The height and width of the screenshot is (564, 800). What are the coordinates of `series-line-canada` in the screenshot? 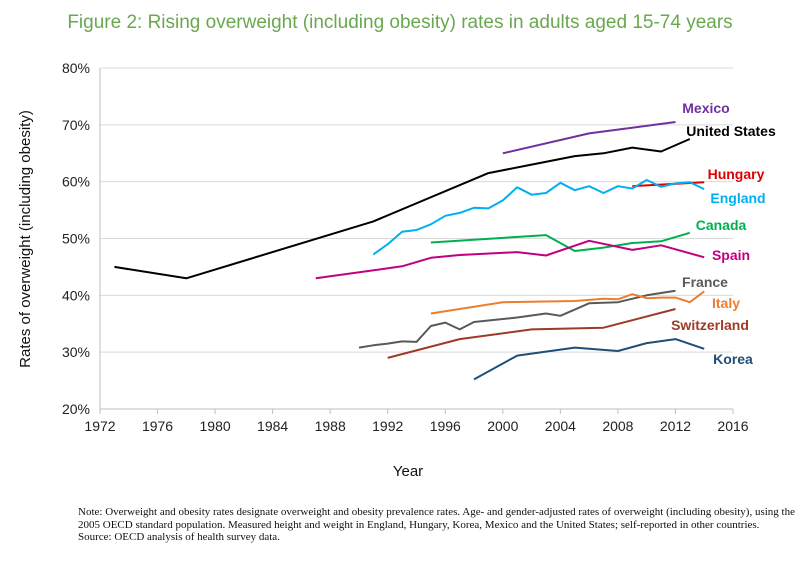 It's located at (560, 241).